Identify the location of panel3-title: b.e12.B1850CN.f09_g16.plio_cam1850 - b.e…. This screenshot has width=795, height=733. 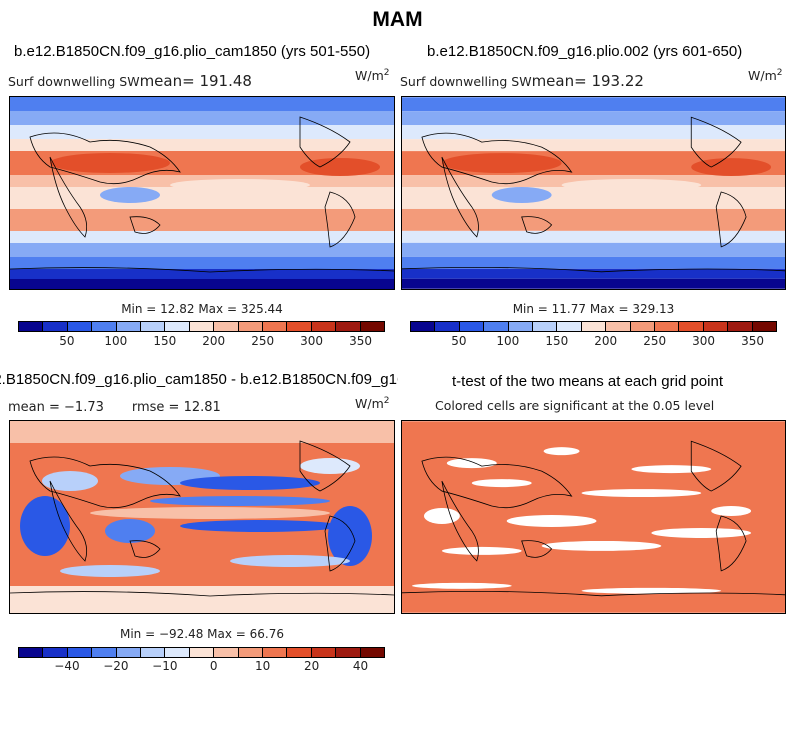
(199, 379).